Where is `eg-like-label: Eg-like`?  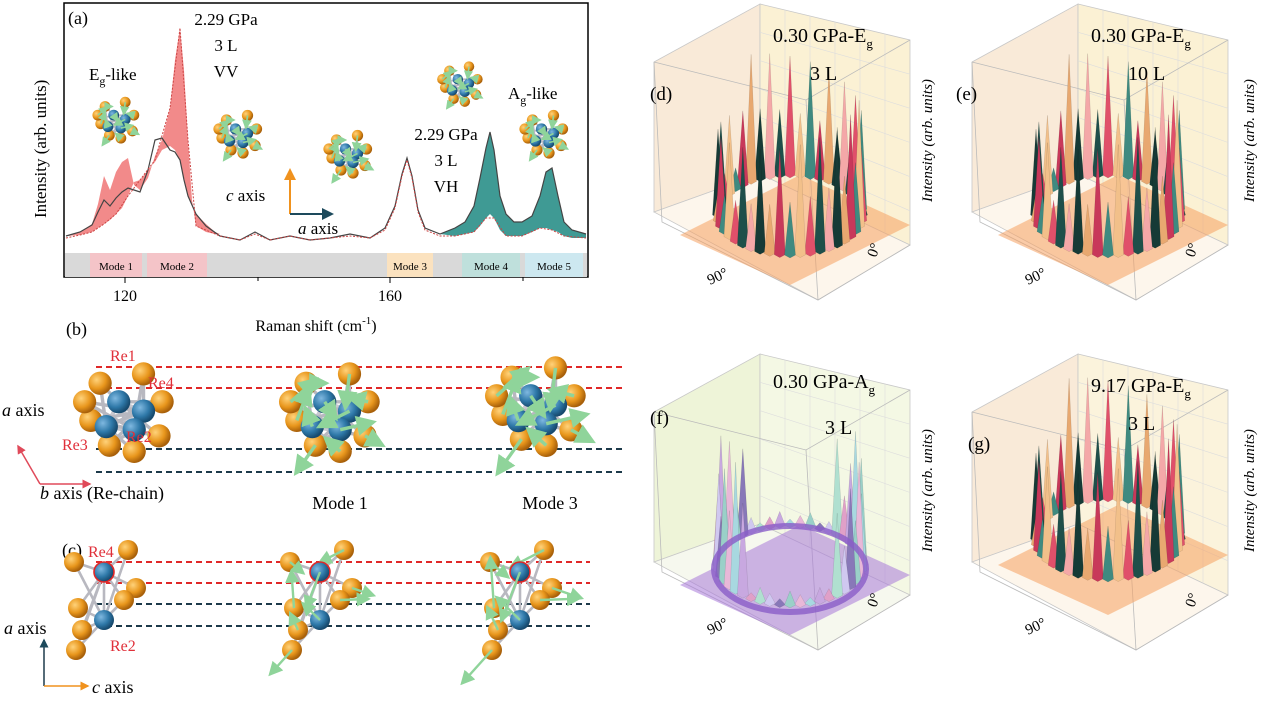
eg-like-label: Eg-like is located at coordinates (113, 76).